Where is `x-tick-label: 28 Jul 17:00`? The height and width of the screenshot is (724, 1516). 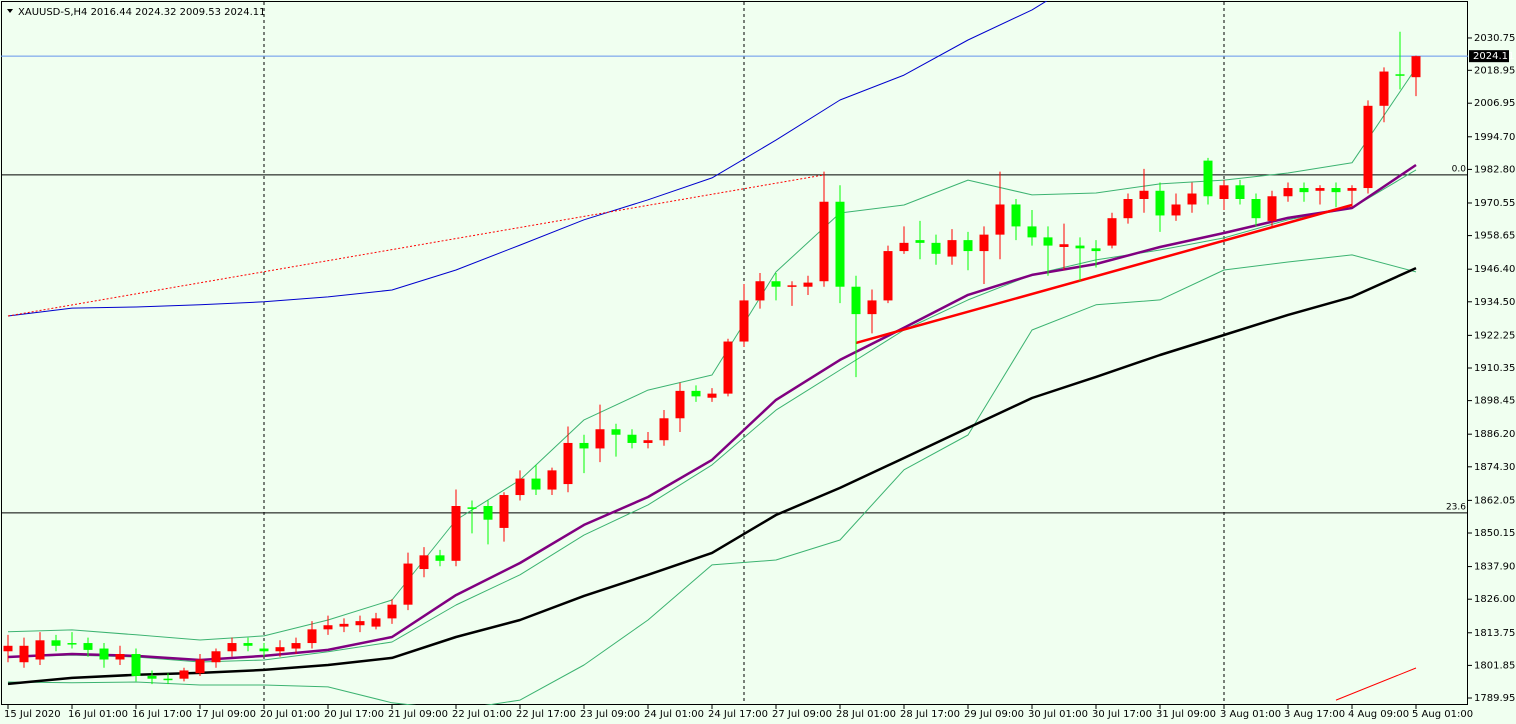 x-tick-label: 28 Jul 17:00 is located at coordinates (930, 714).